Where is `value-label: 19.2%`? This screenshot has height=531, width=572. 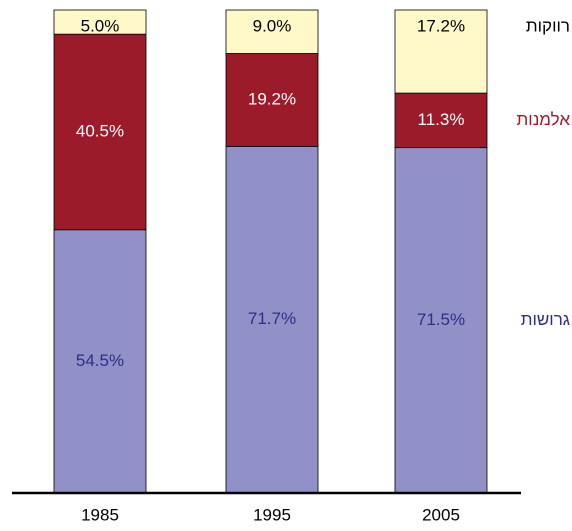 value-label: 19.2% is located at coordinates (272, 98).